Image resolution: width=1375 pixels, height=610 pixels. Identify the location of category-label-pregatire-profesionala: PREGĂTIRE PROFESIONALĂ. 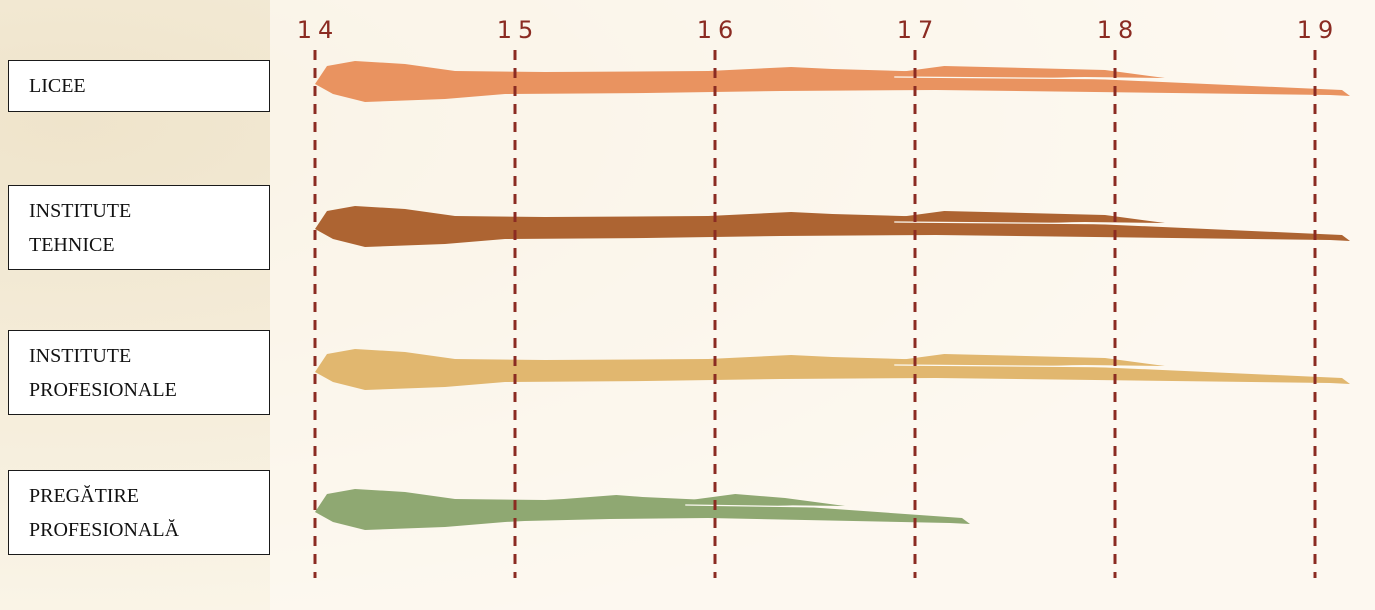
(139, 512).